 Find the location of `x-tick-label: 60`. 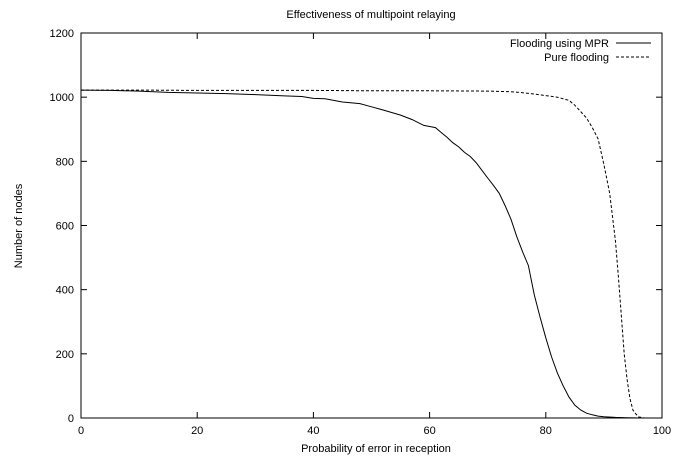

x-tick-label: 60 is located at coordinates (429, 431).